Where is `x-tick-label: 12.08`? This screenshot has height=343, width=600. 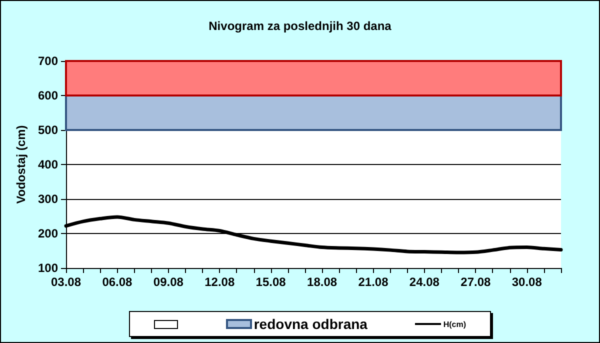
x-tick-label: 12.08 is located at coordinates (219, 282).